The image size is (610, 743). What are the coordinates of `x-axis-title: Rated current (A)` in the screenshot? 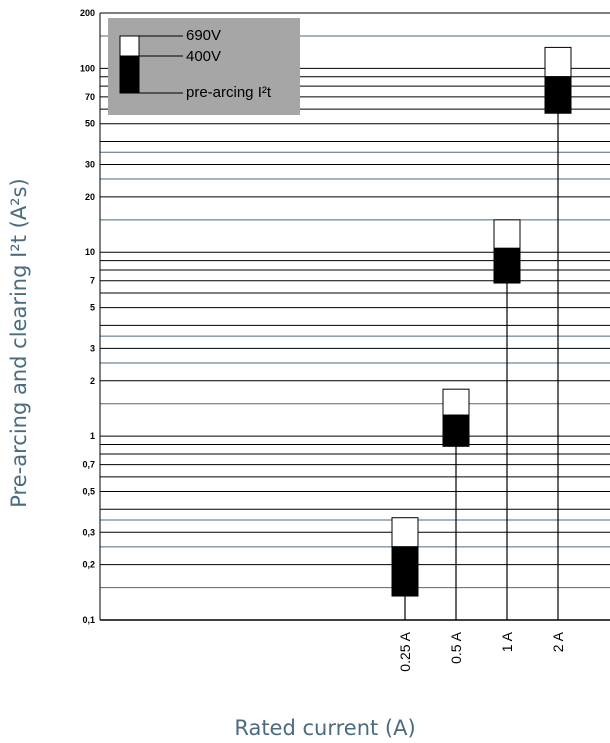 It's located at (324, 728).